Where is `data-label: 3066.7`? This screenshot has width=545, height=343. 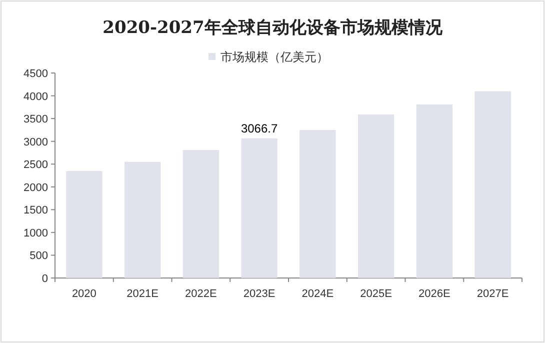 data-label: 3066.7 is located at coordinates (259, 128).